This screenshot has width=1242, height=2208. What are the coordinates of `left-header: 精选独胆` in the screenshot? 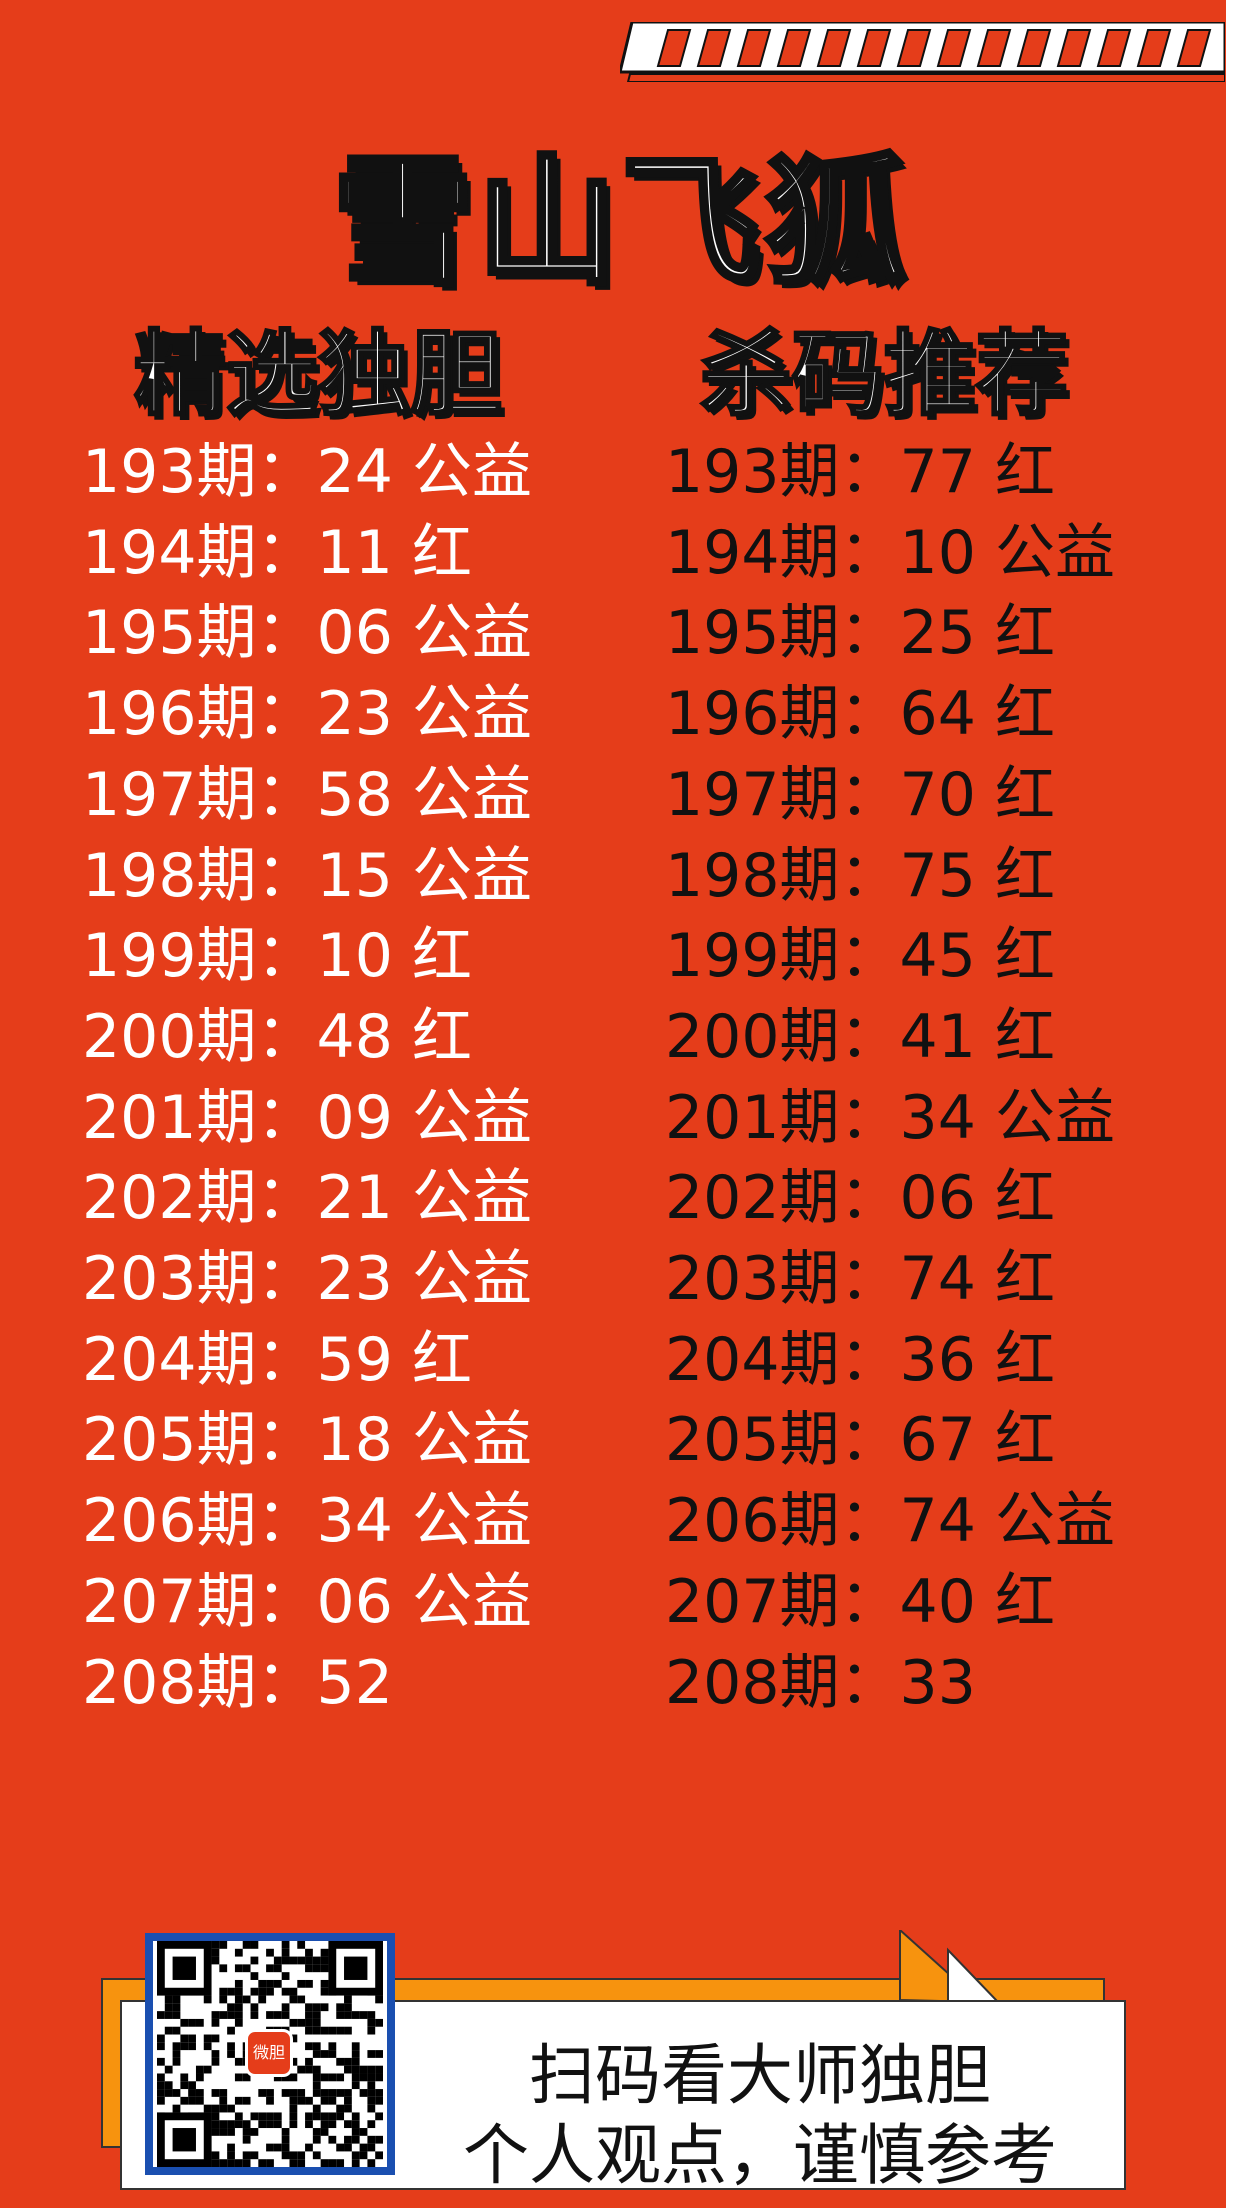 It's located at (317, 375).